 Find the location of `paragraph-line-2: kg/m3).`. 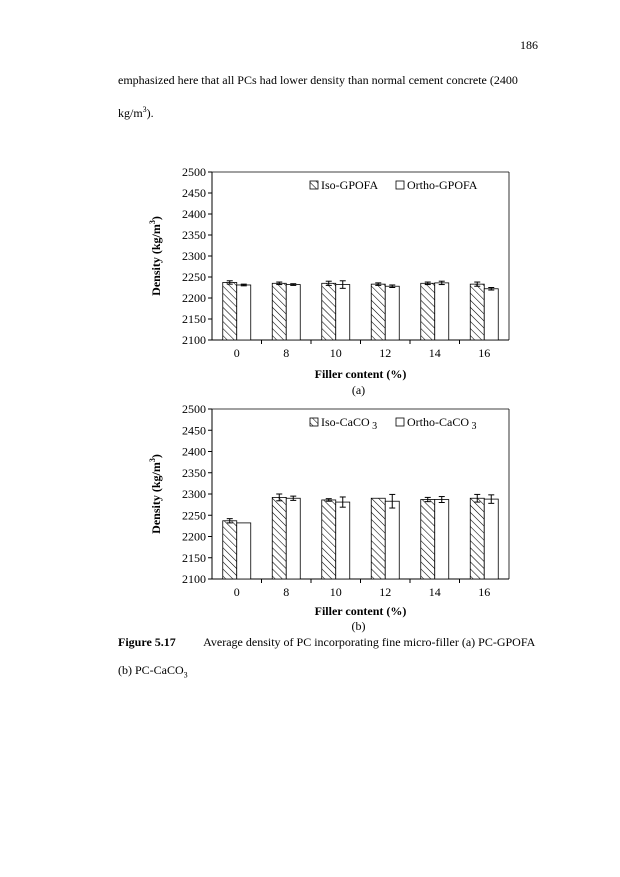

paragraph-line-2: kg/m3). is located at coordinates (136, 111).